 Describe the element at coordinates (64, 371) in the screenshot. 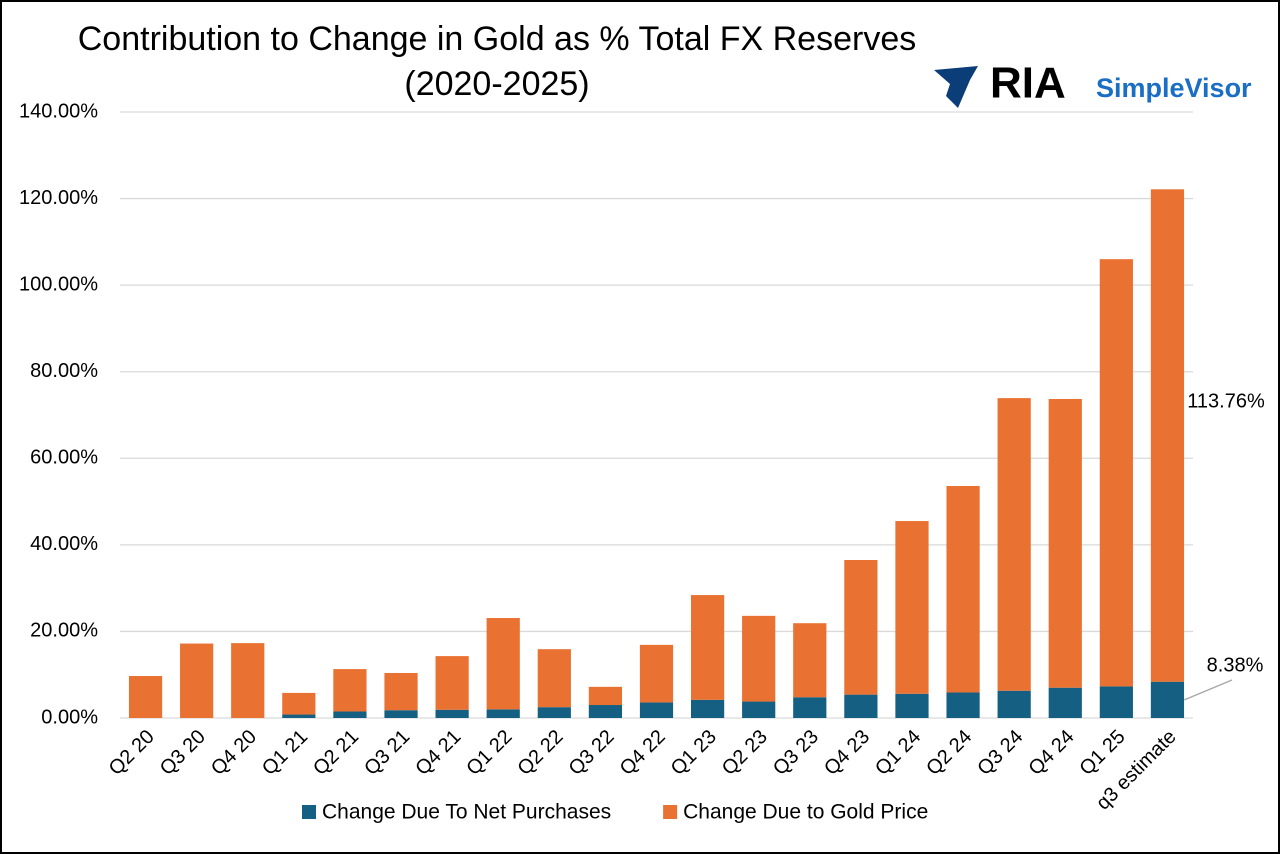

I see `y-tick-label: 80.00%` at that location.